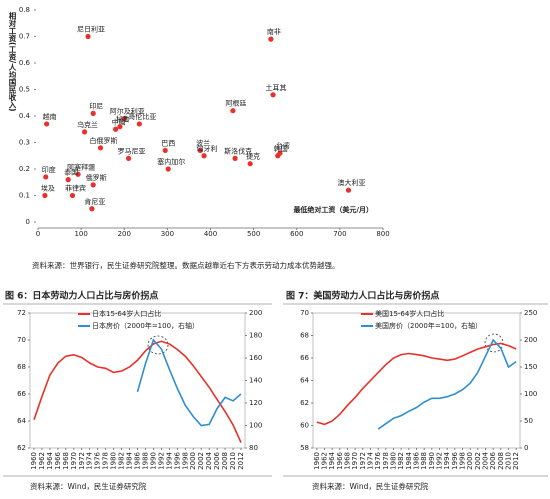 The height and width of the screenshot is (499, 550). I want to click on y2-tick-label: 180, so click(255, 336).